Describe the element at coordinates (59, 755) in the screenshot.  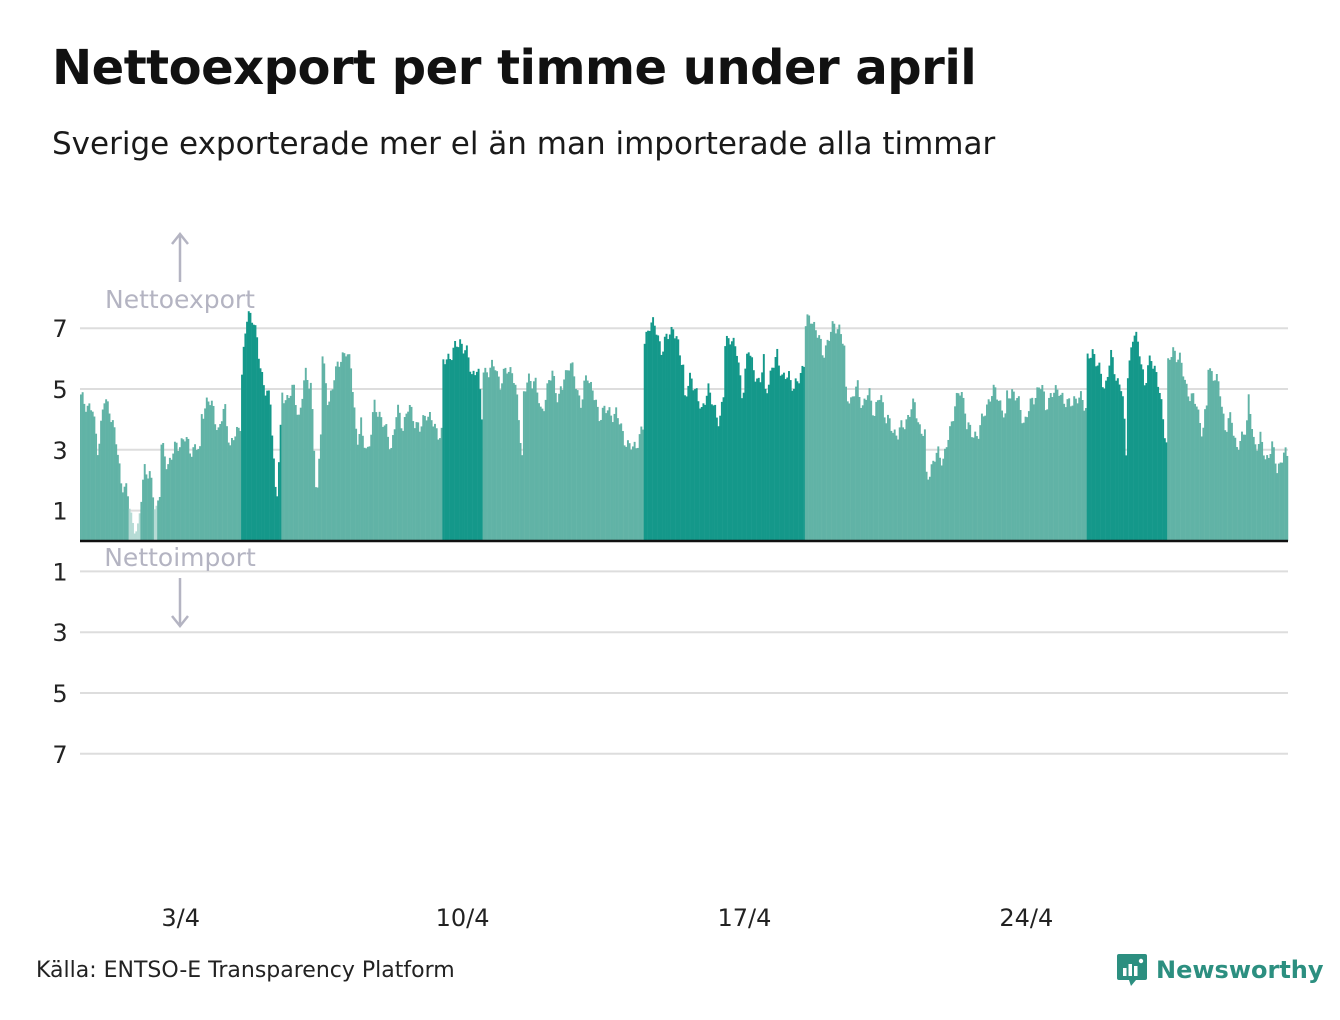
I see `y-tick-label: 7` at that location.